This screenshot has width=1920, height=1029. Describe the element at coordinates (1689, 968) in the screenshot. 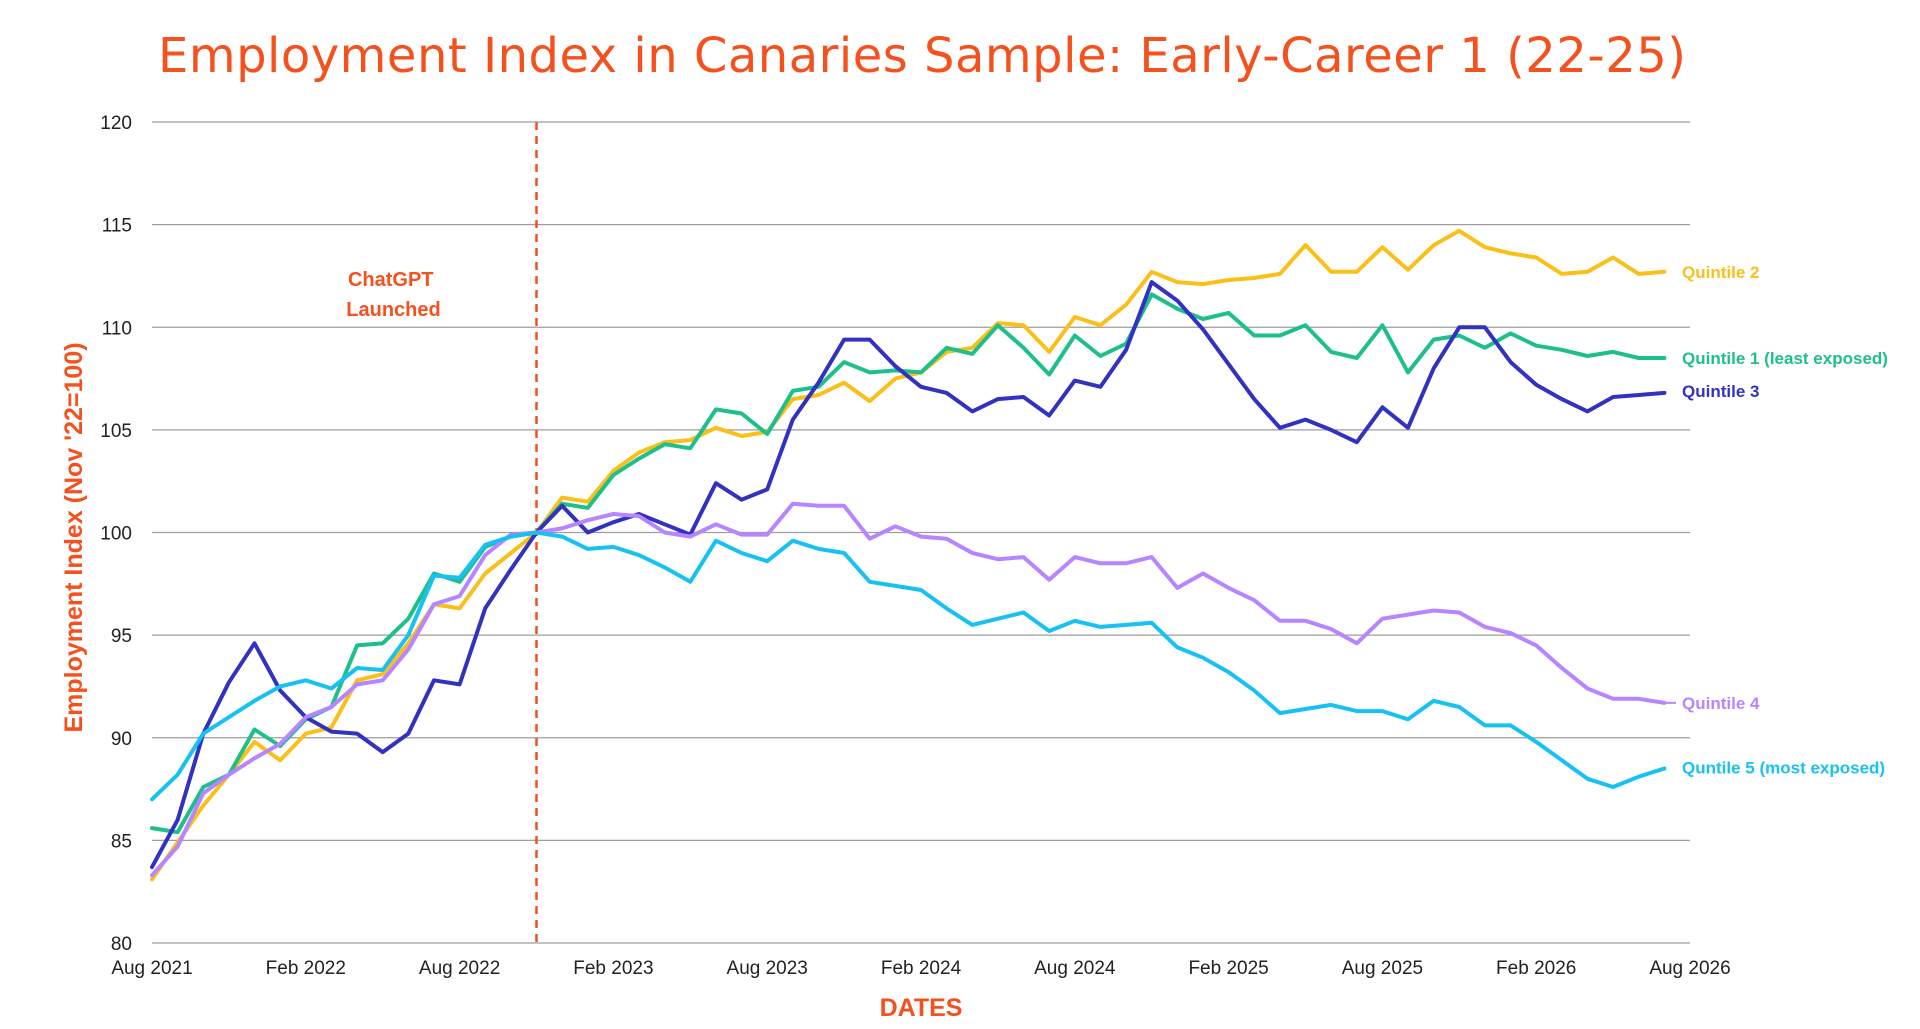

I see `x-tick-label-aug-2026: Aug 2026` at that location.